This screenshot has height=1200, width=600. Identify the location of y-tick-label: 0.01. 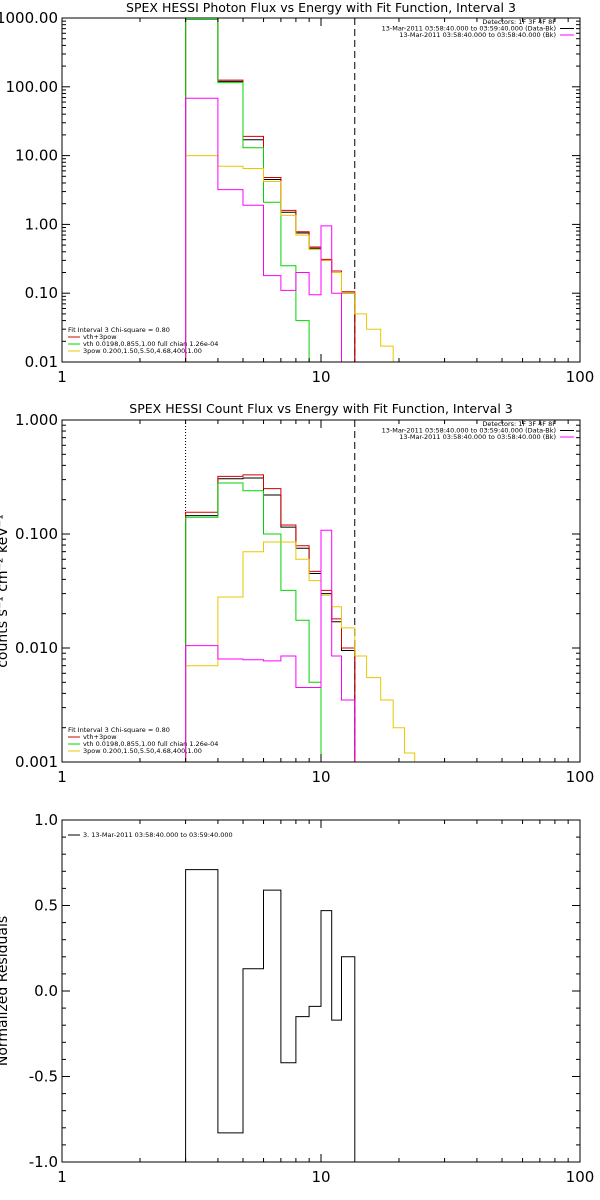
(41, 362).